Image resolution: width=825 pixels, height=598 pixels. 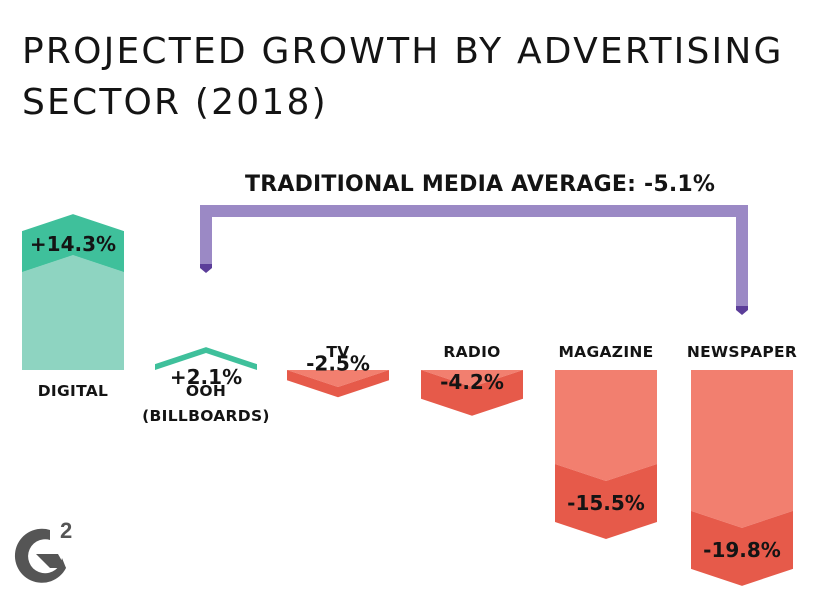 I want to click on category-label-newspaper: NEWSPAPER, so click(x=742, y=352).